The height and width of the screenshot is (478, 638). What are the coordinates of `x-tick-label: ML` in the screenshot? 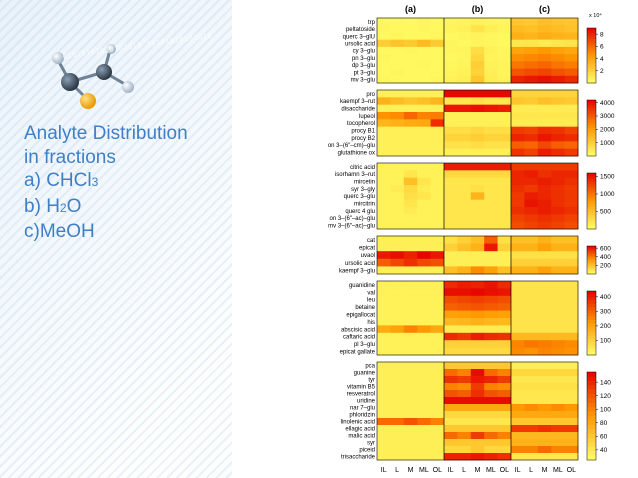 It's located at (558, 470).